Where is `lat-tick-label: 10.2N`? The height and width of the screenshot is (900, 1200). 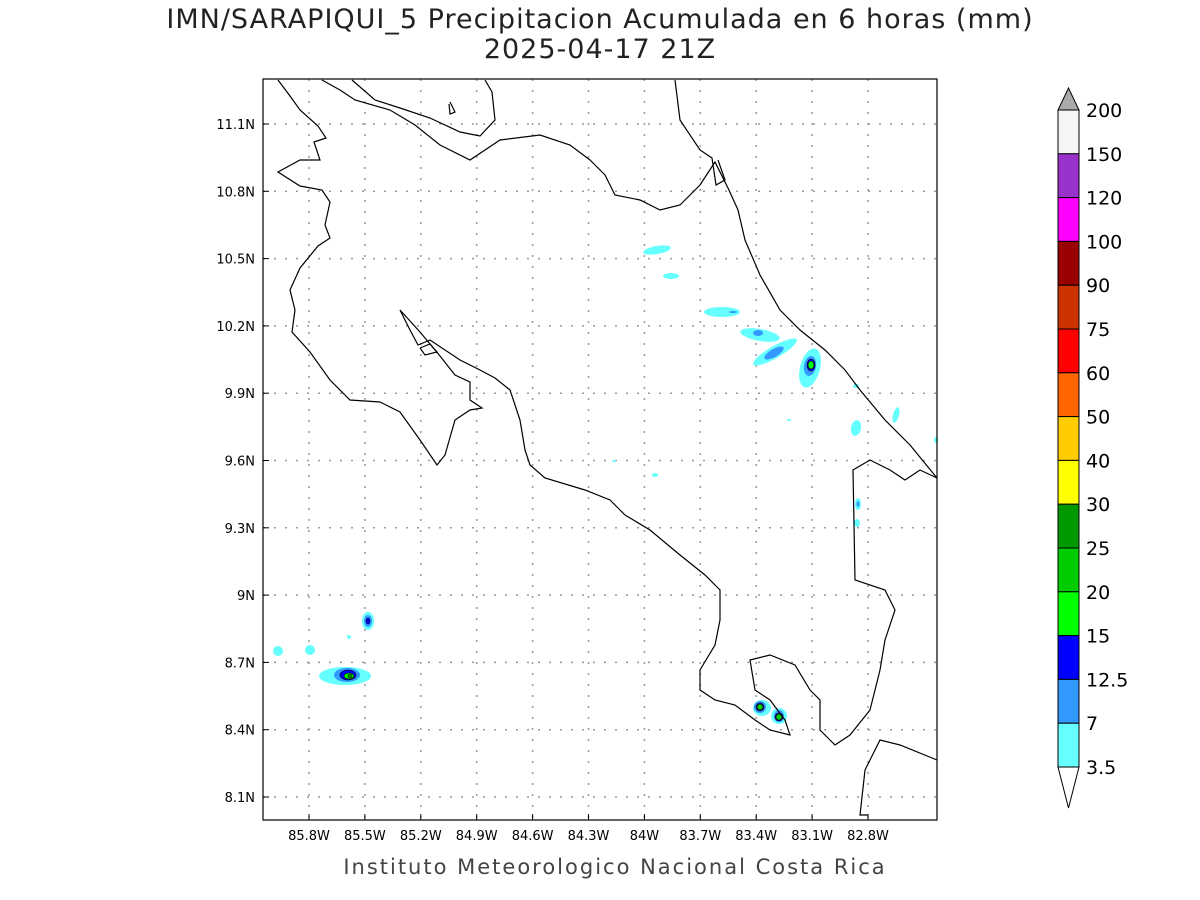
lat-tick-label: 10.2N is located at coordinates (235, 327).